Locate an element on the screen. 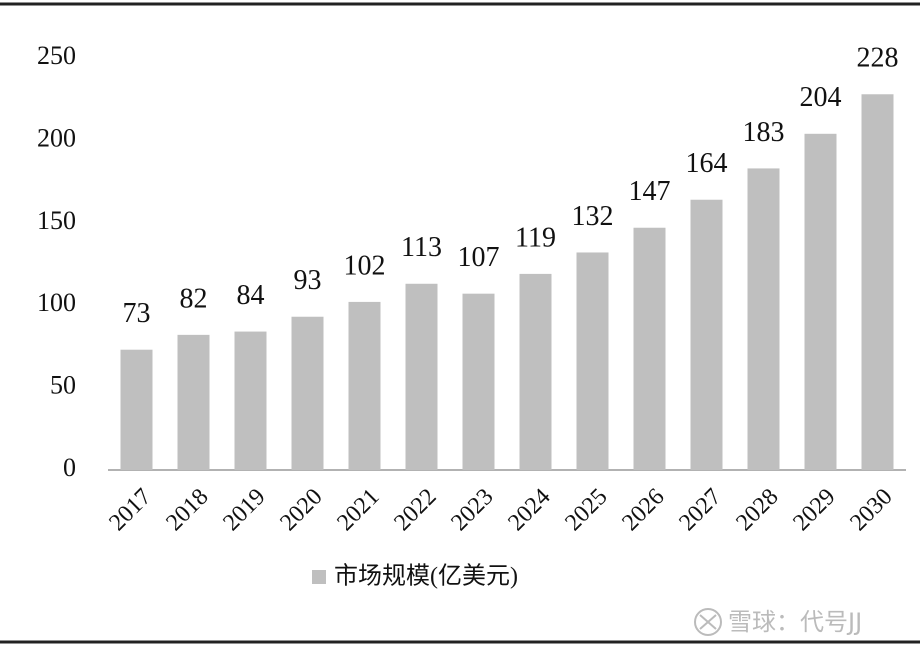  y-tick-label: 0 is located at coordinates (69, 467).